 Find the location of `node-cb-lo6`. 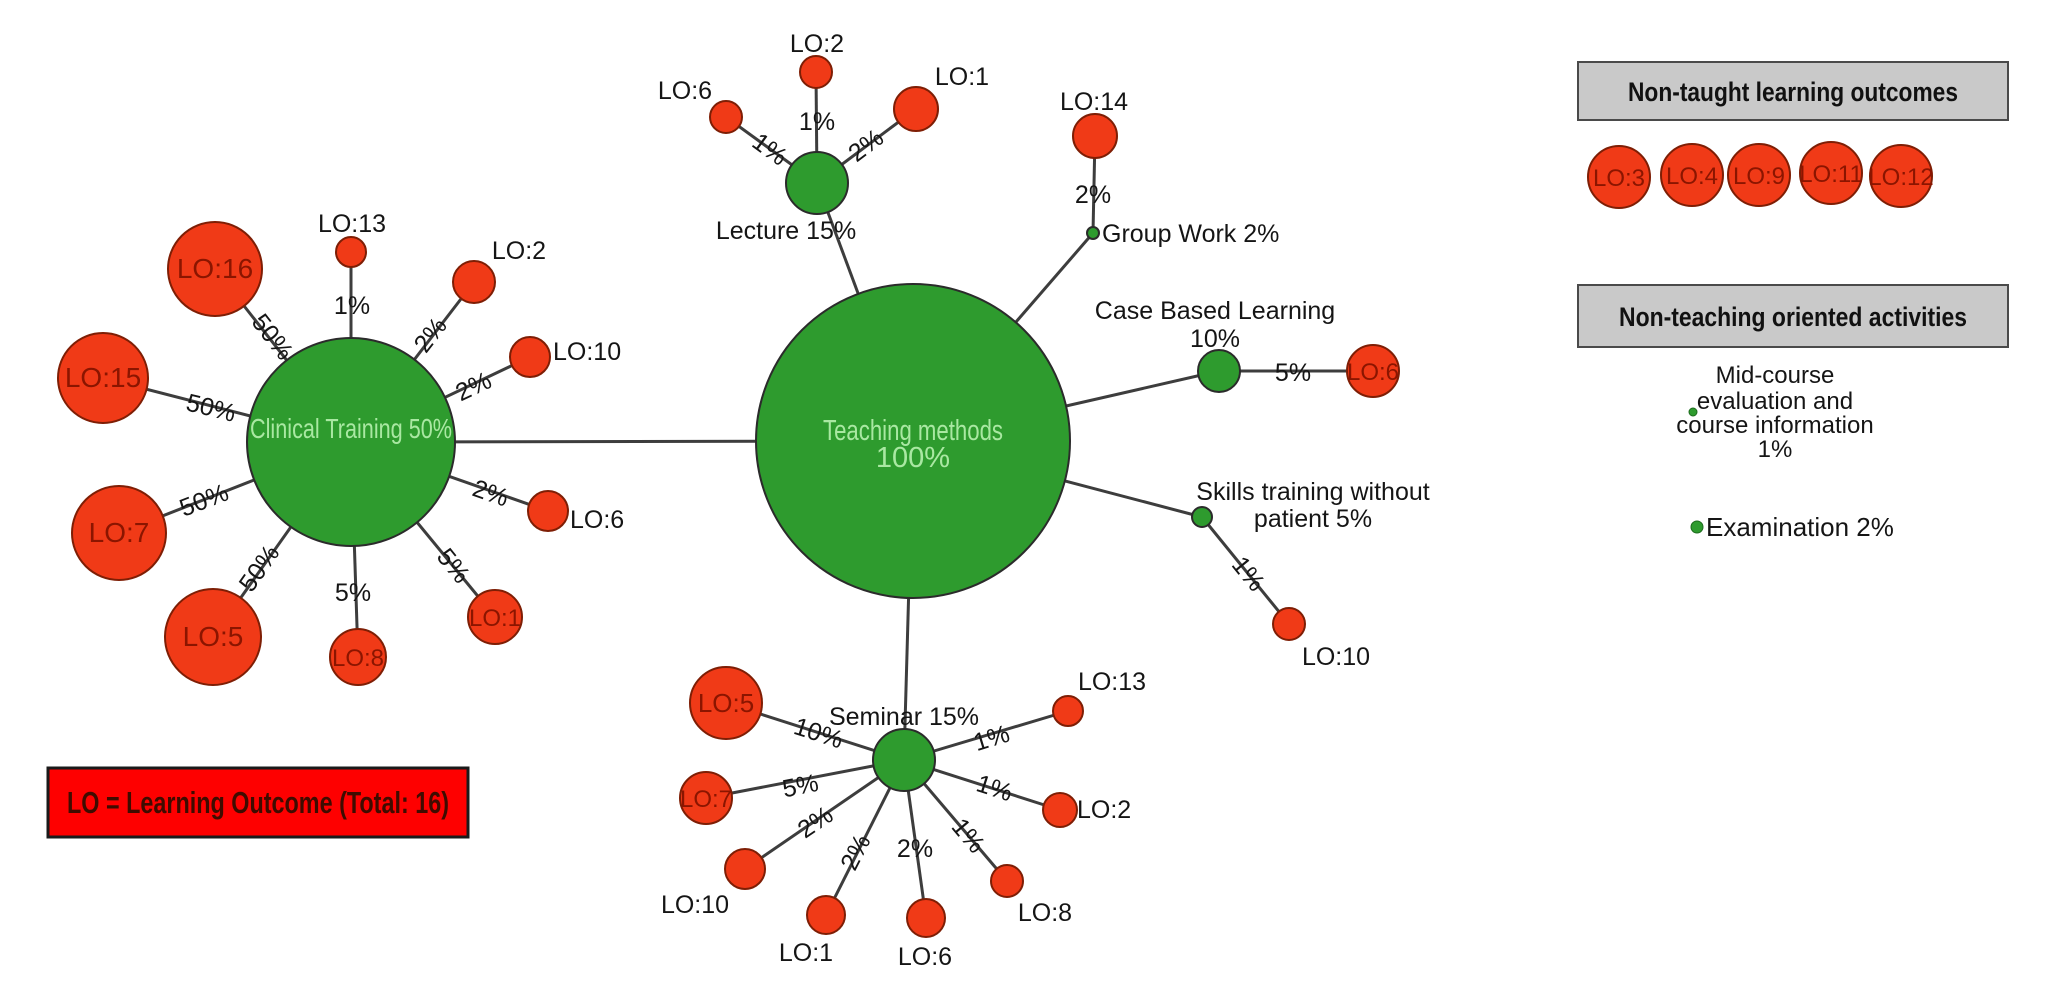

node-cb-lo6 is located at coordinates (1373, 371).